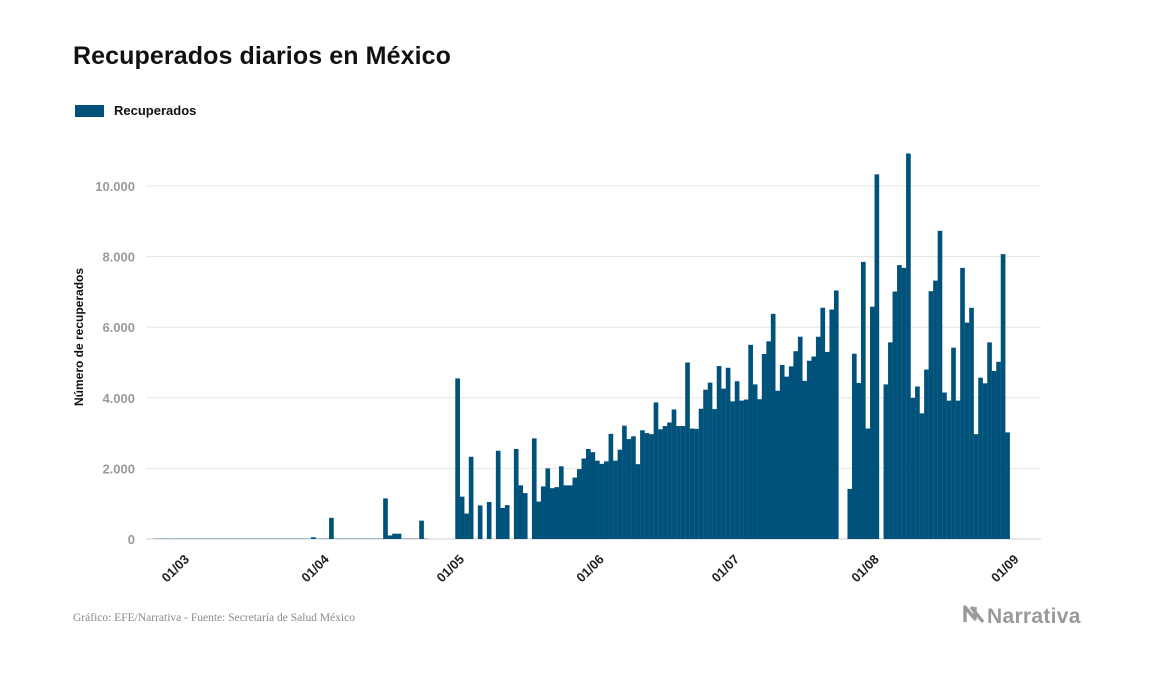 This screenshot has width=1157, height=674. What do you see at coordinates (865, 569) in the screenshot?
I see `x-tick-label: 01/08` at bounding box center [865, 569].